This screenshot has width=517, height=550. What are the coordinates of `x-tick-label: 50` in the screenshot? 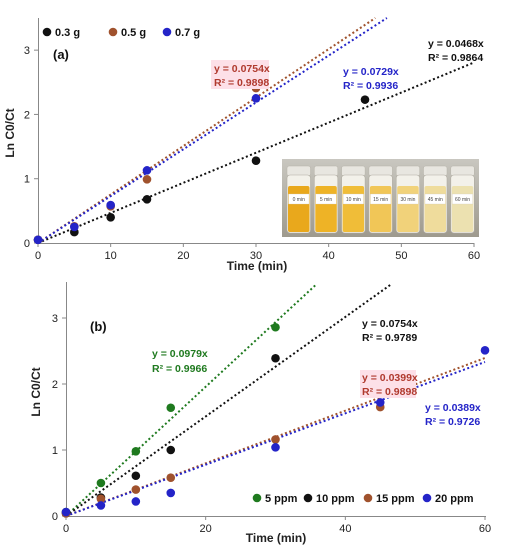 It's located at (401, 256).